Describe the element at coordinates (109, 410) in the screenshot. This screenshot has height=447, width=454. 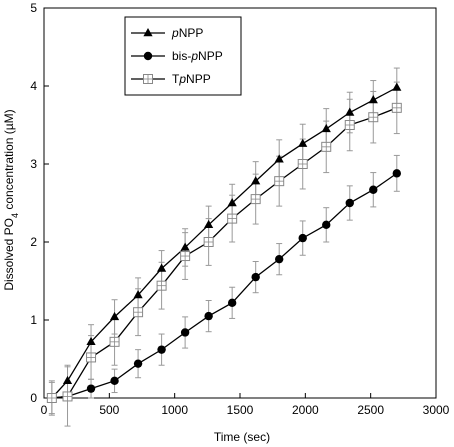
I see `x-tick-label: 500` at that location.